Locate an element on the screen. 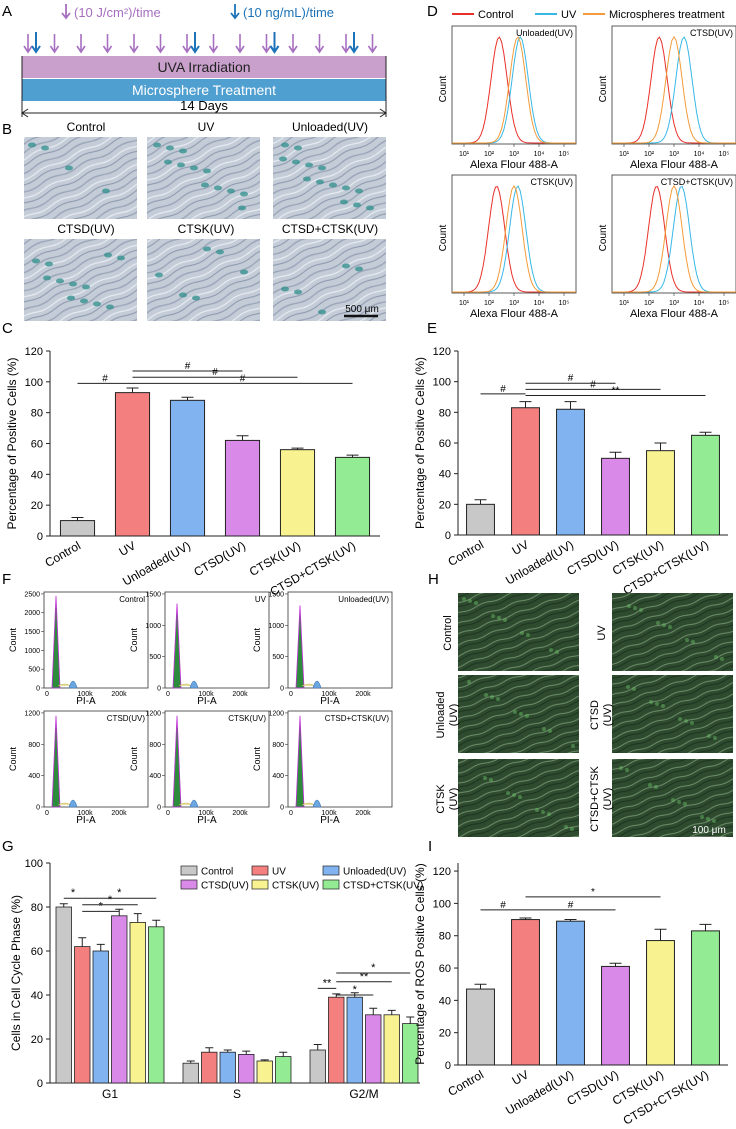  micrograph-label-ctsk: CTSK(UV) is located at coordinates (206, 229).